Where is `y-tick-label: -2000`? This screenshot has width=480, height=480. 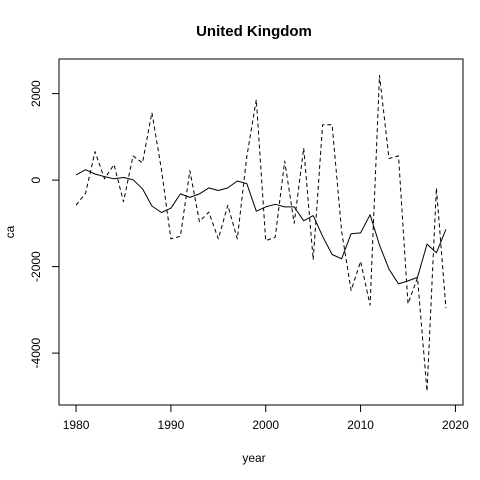 y-tick-label: -2000 is located at coordinates (36, 266).